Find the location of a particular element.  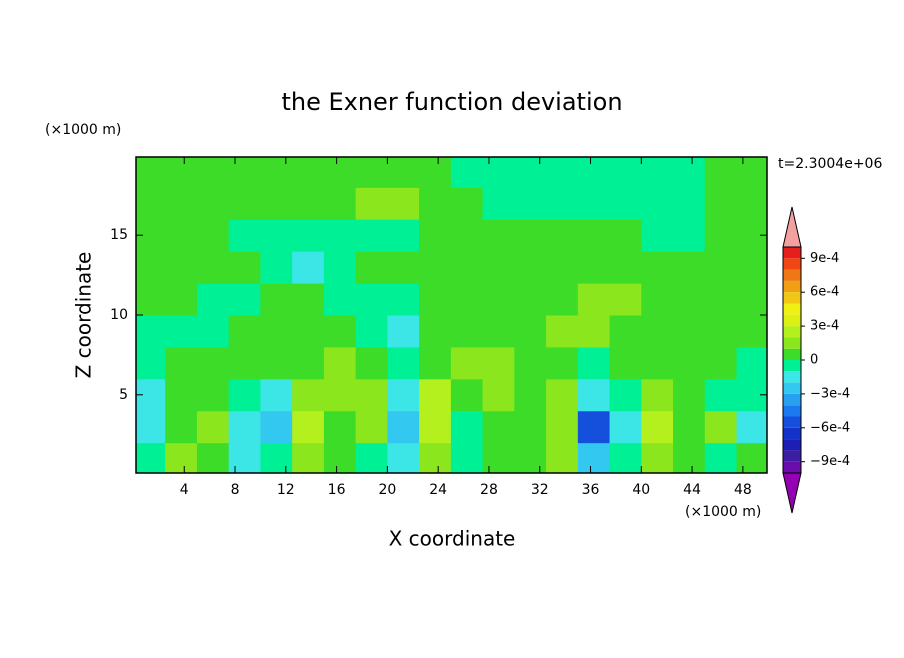

colorbar-tick-label: 3e-4 is located at coordinates (824, 326).